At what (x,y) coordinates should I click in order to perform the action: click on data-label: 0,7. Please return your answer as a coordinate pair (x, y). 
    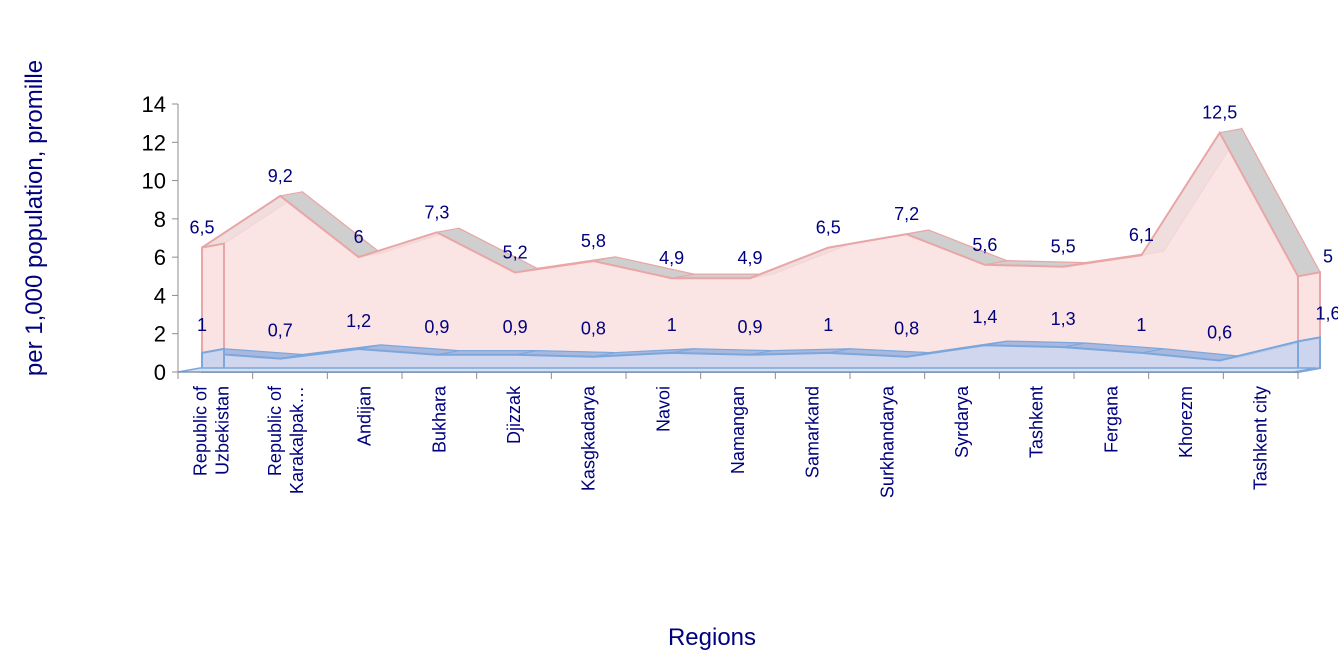
    Looking at the image, I should click on (280, 331).